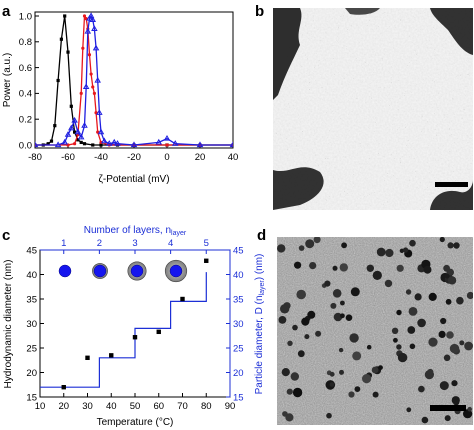 This screenshot has height=430, width=474. I want to click on particle-layer-icons, so click(123, 271).